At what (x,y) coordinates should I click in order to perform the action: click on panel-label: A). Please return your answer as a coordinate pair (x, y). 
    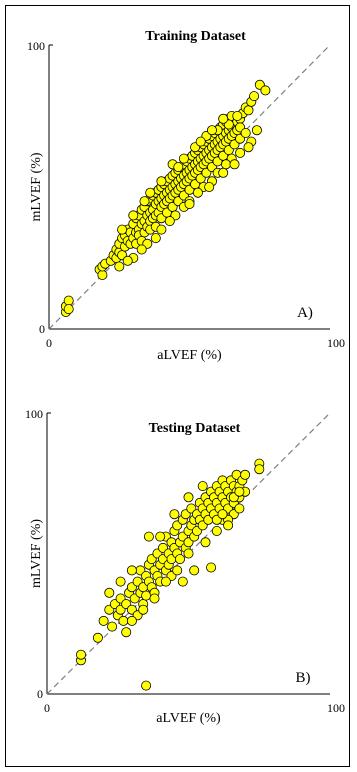
    Looking at the image, I should click on (305, 313).